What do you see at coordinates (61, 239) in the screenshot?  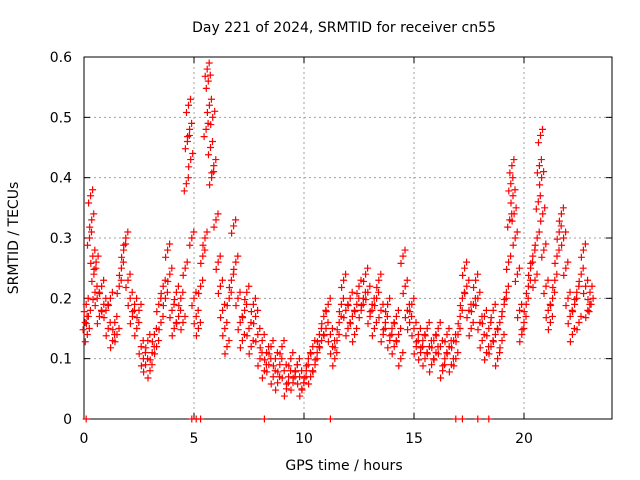 I see `y-tick-label: 0.3` at bounding box center [61, 239].